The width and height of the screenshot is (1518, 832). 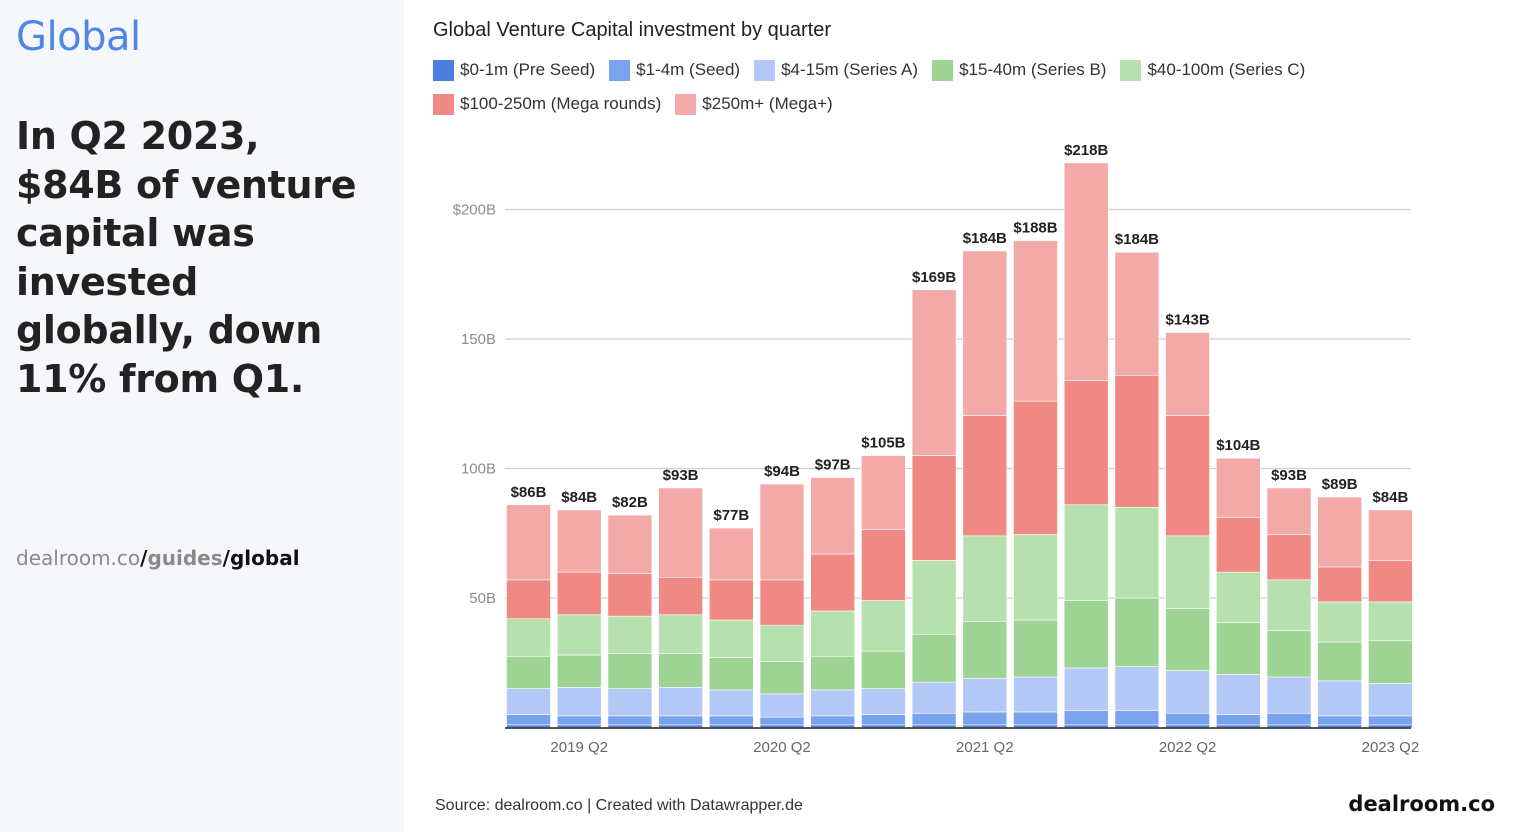 What do you see at coordinates (1421, 804) in the screenshot?
I see `brand-logo: dealroom.co` at bounding box center [1421, 804].